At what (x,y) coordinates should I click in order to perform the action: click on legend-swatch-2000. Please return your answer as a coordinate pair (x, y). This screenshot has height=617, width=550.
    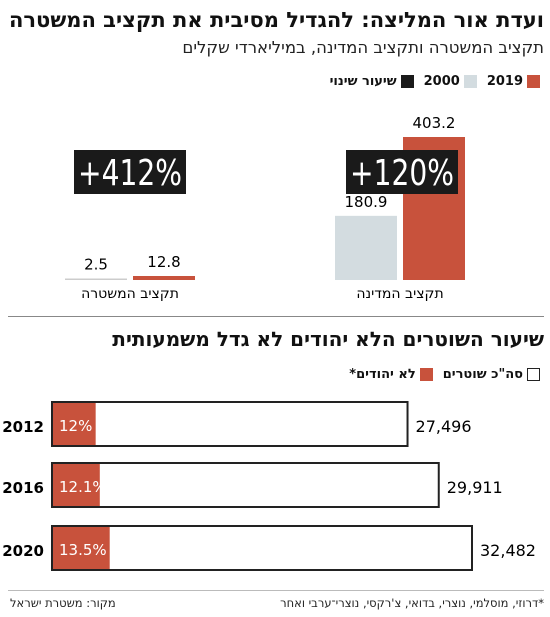
    Looking at the image, I should click on (470, 81).